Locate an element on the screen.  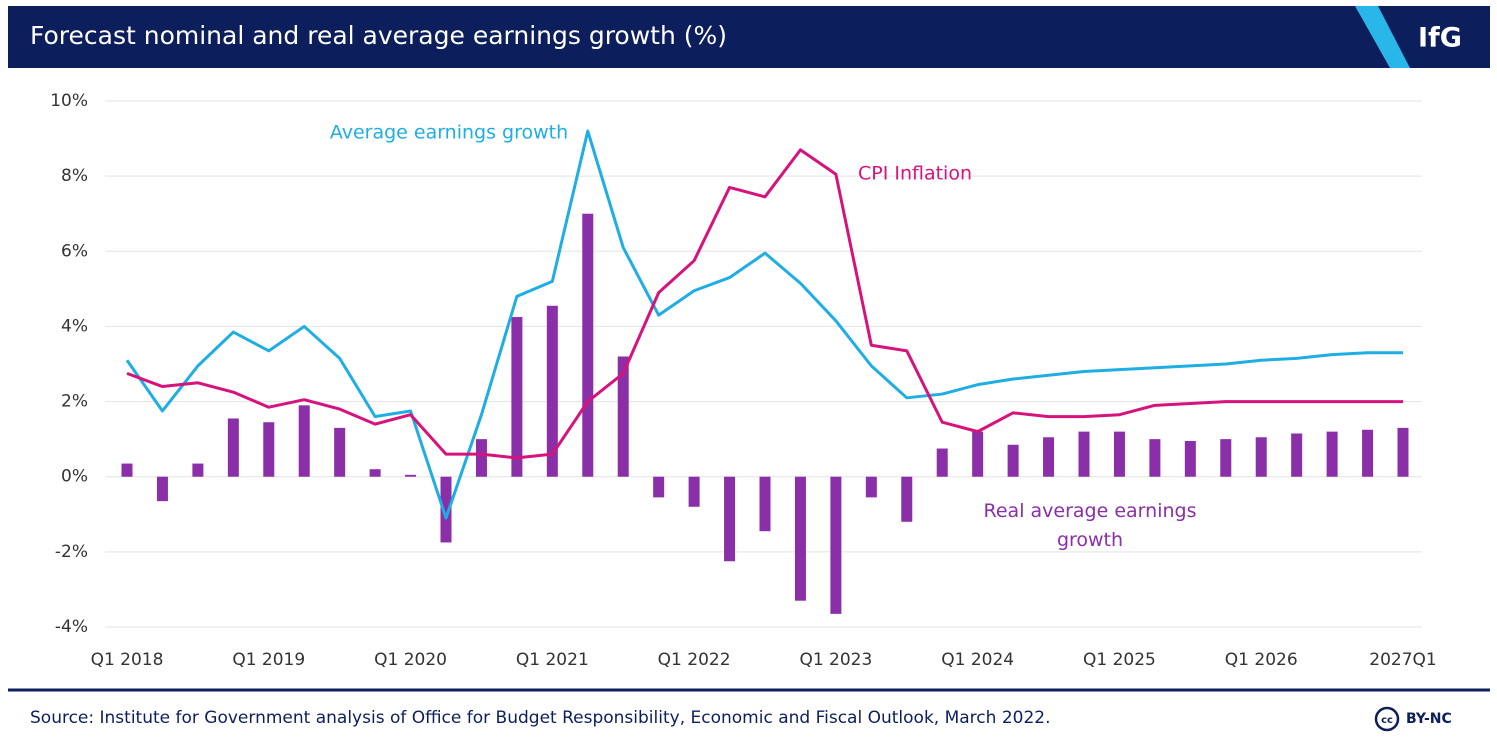
x-tick-label: Q1 2020 is located at coordinates (410, 660).